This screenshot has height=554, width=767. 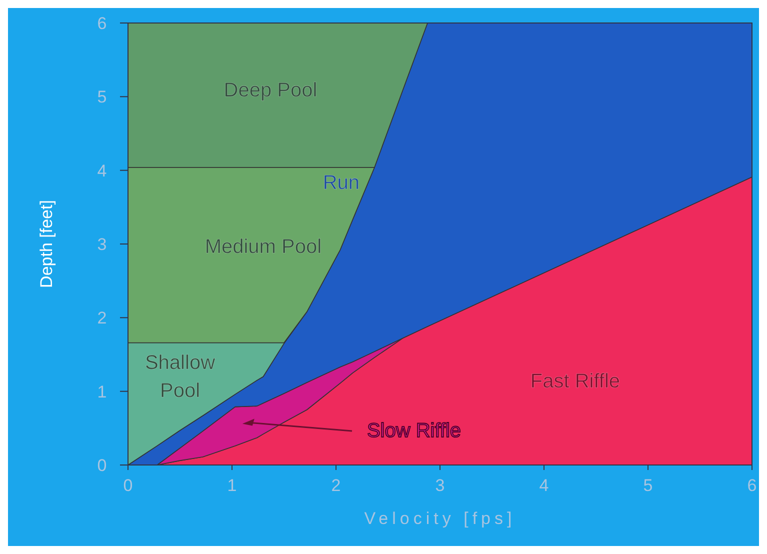 What do you see at coordinates (414, 431) in the screenshot?
I see `text: Slow Riffle` at bounding box center [414, 431].